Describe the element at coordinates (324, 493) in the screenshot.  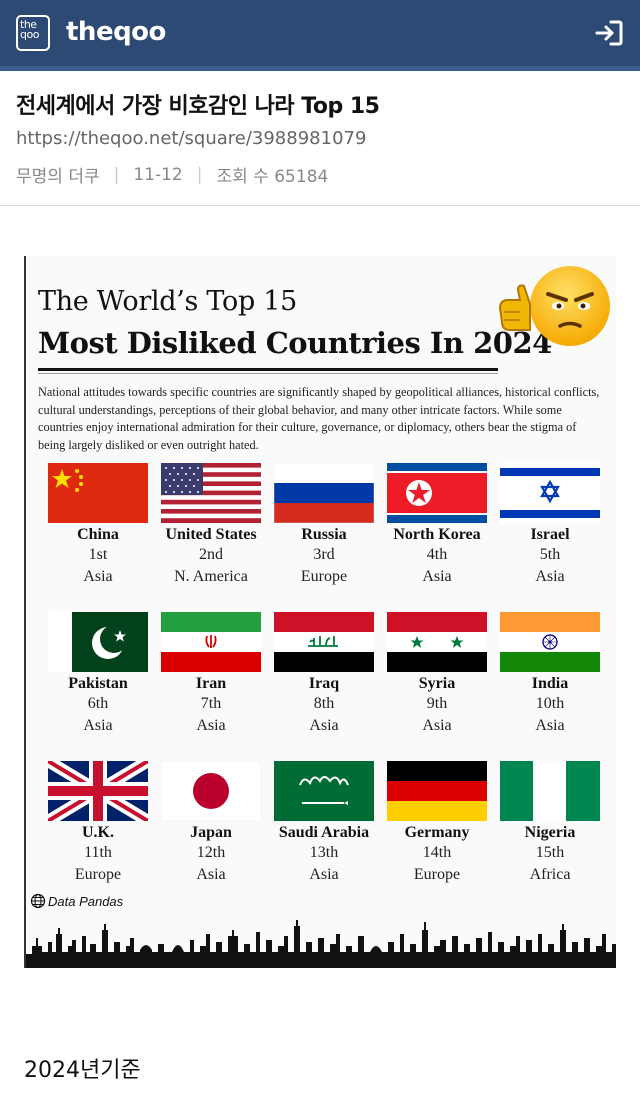
I see `russia-flag-icon` at that location.